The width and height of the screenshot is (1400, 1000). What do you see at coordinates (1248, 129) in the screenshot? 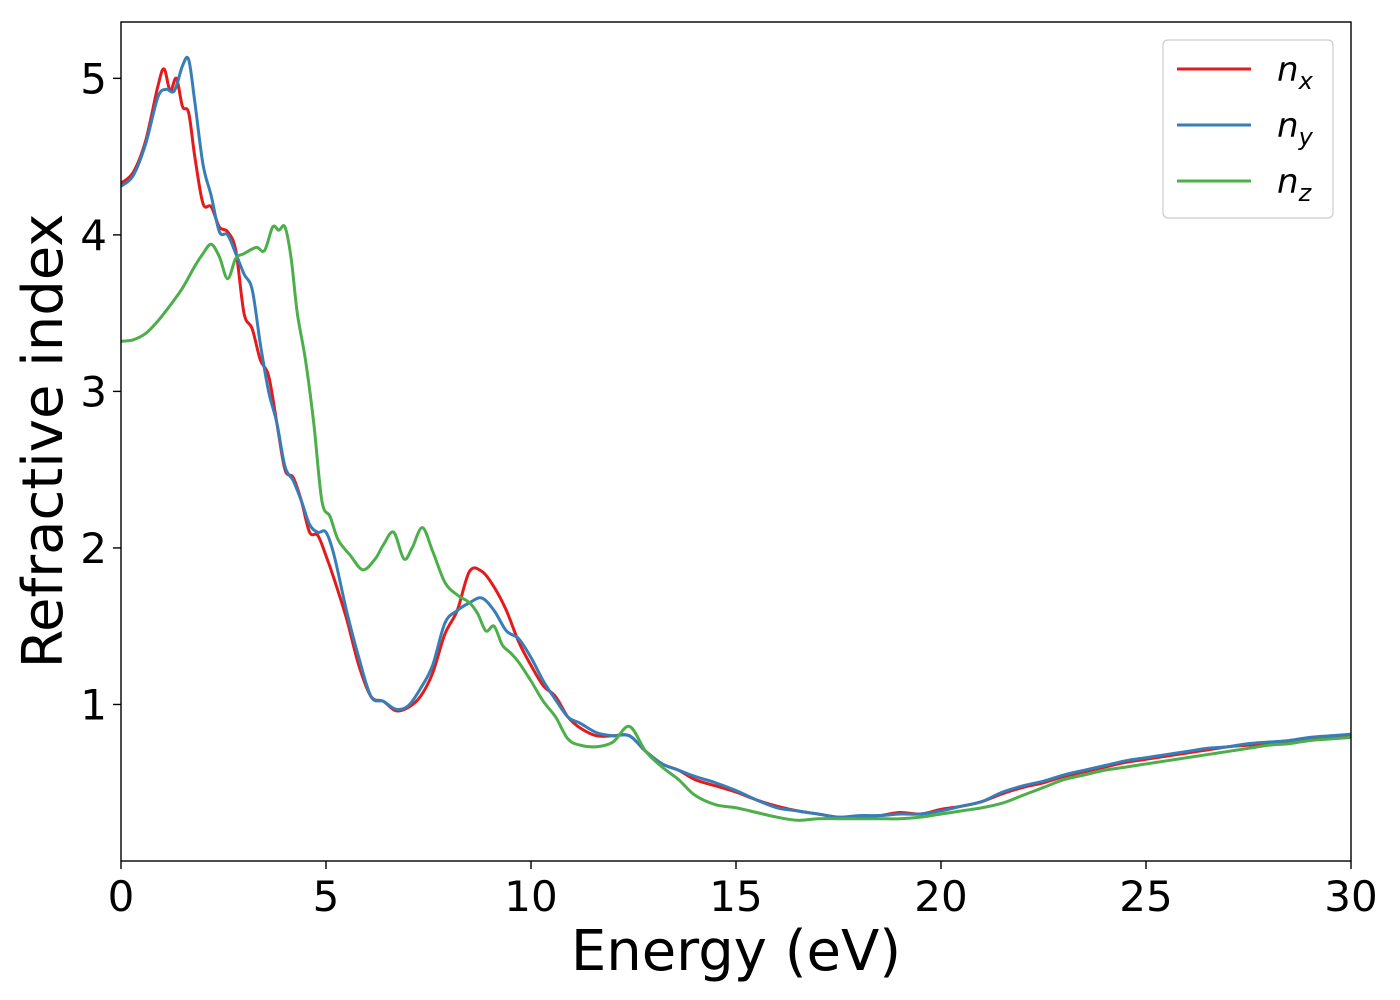
I see `legend-frame` at bounding box center [1248, 129].